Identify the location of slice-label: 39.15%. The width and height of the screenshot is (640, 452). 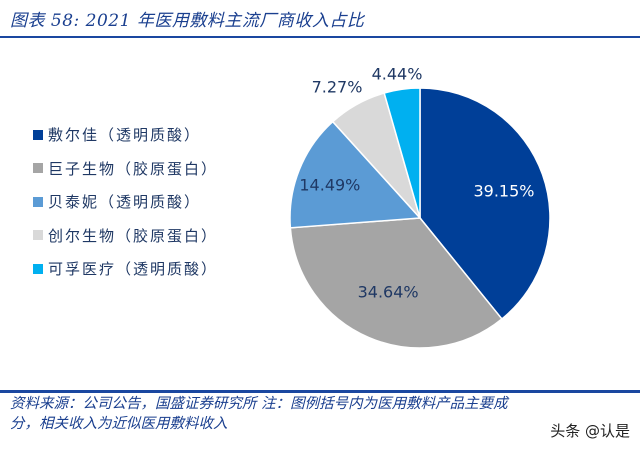
(503, 191).